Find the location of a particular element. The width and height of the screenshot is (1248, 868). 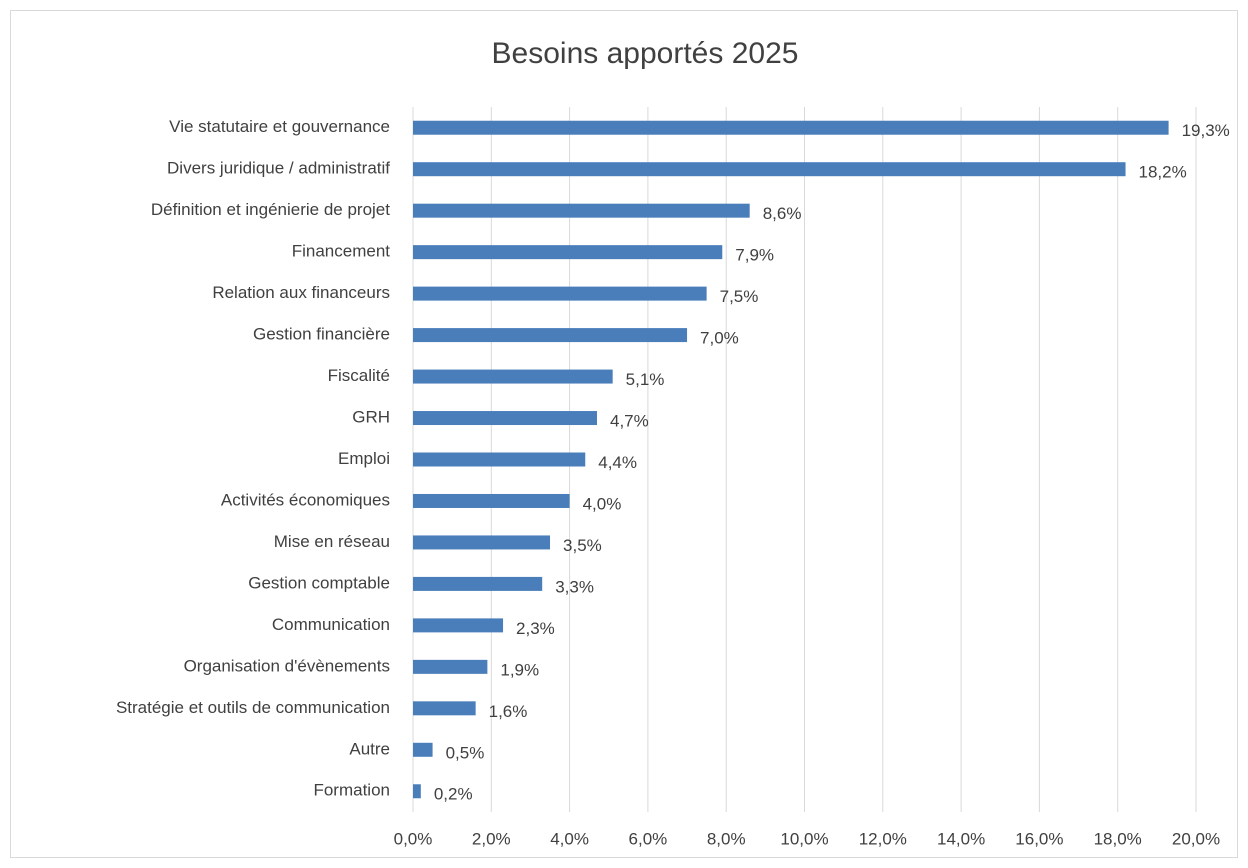

y-tick-label: Organisation d'évènements is located at coordinates (287, 665).